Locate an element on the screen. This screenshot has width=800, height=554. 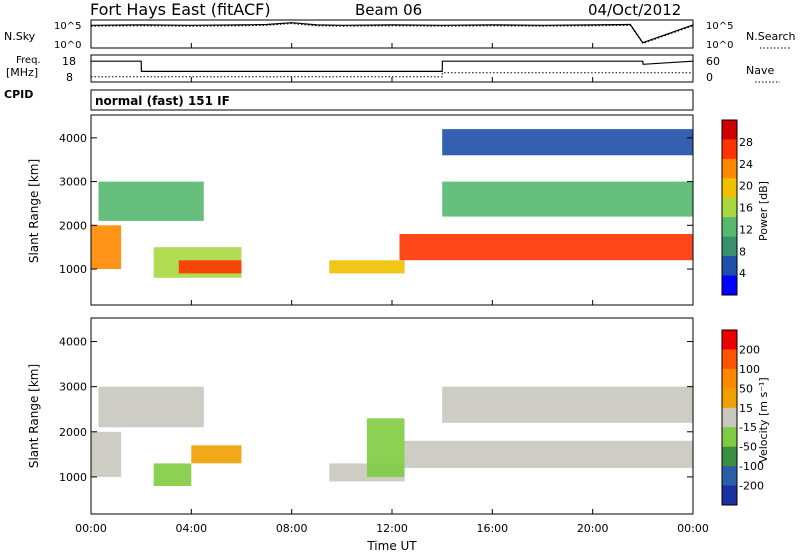
colorbar-tick-label: 4 is located at coordinates (742, 273).